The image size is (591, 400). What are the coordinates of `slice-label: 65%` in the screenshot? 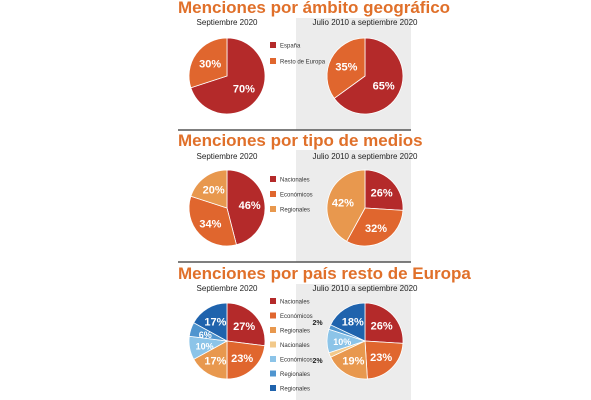 It's located at (384, 87).